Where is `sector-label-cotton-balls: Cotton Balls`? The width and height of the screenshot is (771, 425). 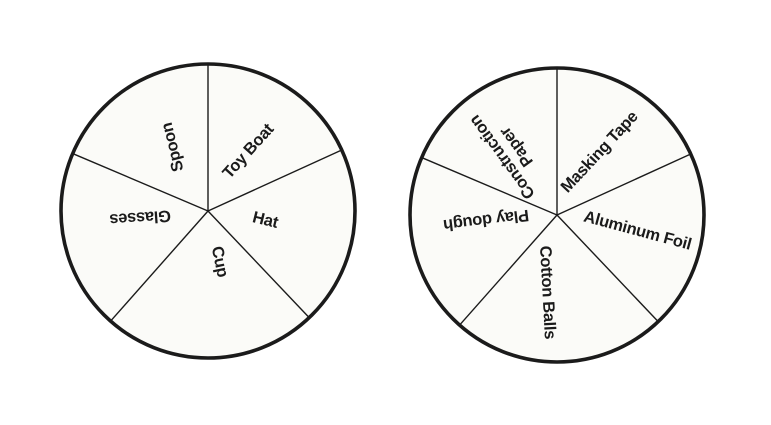
sector-label-cotton-balls: Cotton Balls is located at coordinates (547, 292).